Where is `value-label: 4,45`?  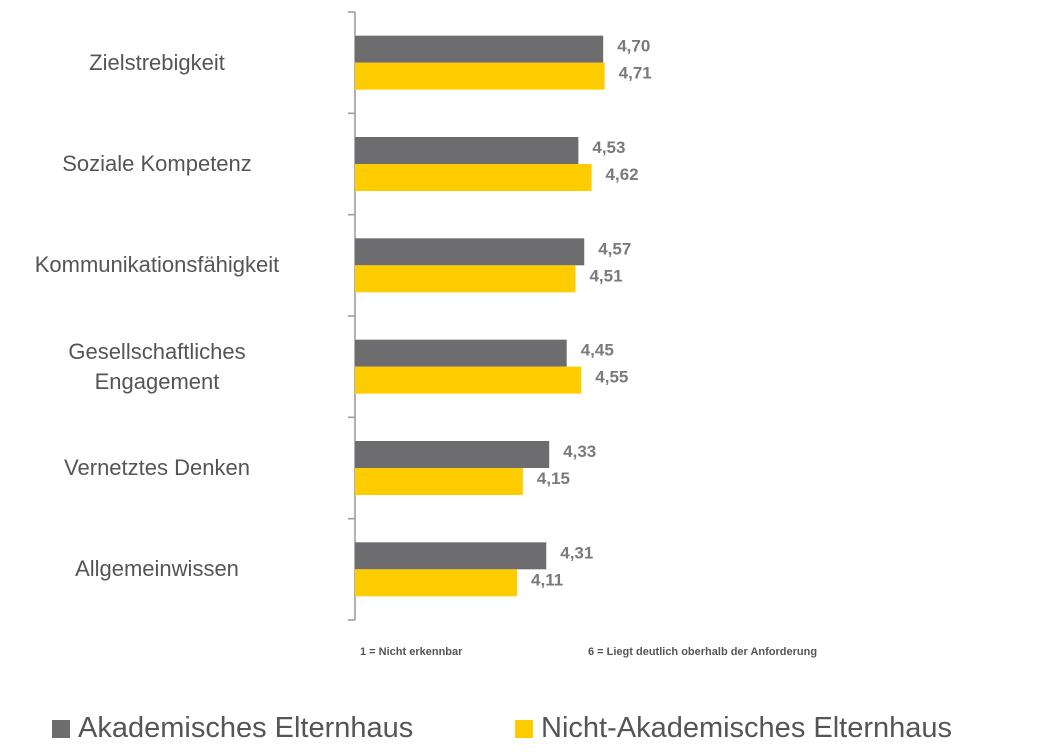
value-label: 4,45 is located at coordinates (597, 350).